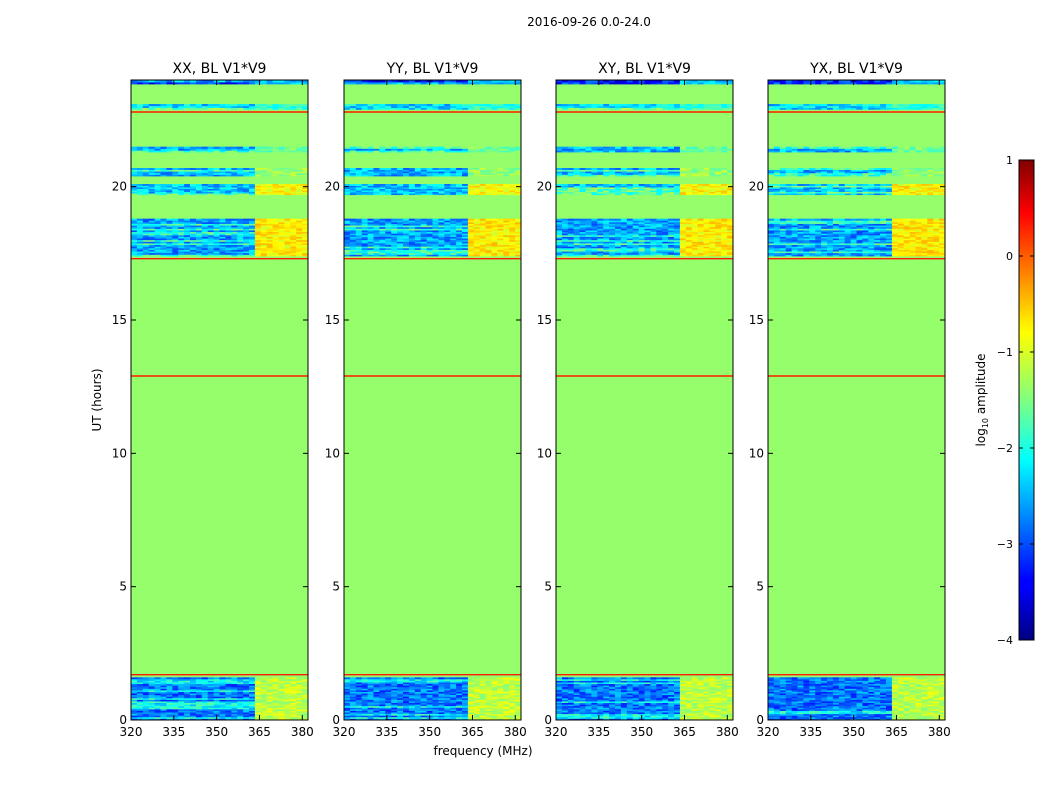 This screenshot has height=804, width=1050. Describe the element at coordinates (429, 732) in the screenshot. I see `x-tick-label: 350` at that location.